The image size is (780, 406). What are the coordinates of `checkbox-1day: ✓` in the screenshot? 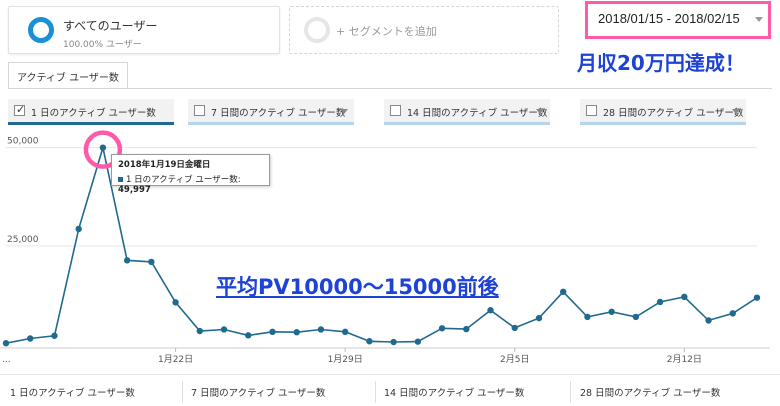 It's located at (20, 109).